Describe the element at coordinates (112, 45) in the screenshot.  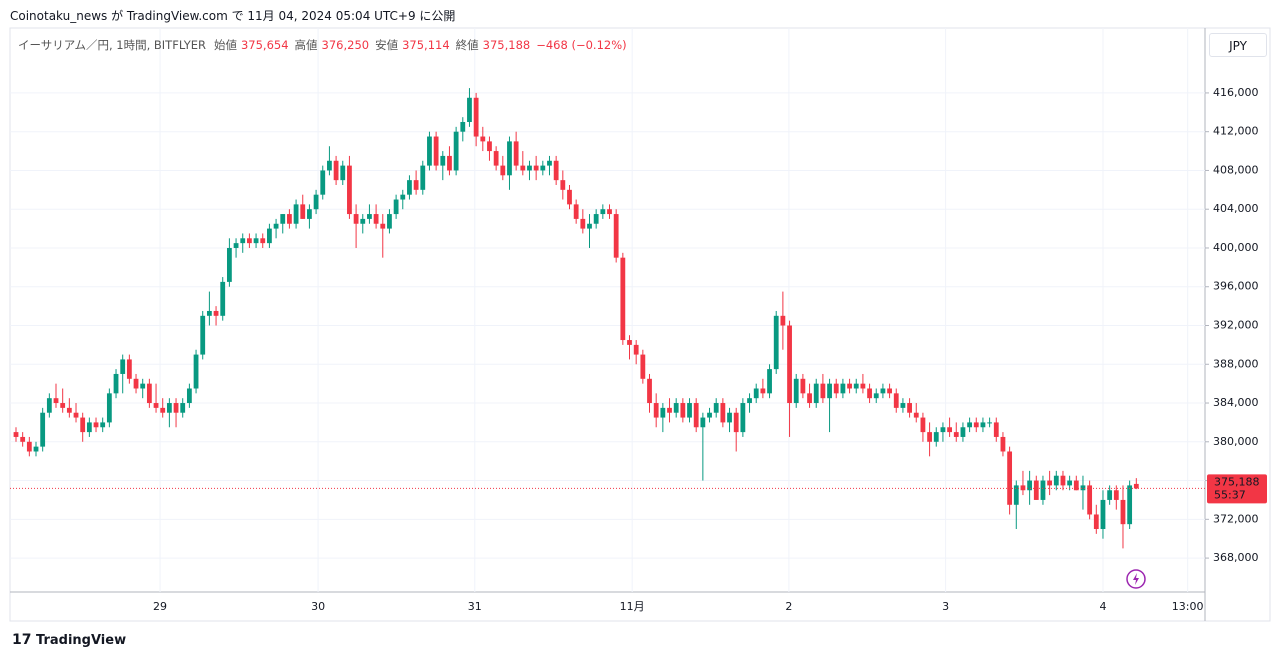
I see `symbol: イーサリアム／円, 1時間, BITFLYER` at that location.